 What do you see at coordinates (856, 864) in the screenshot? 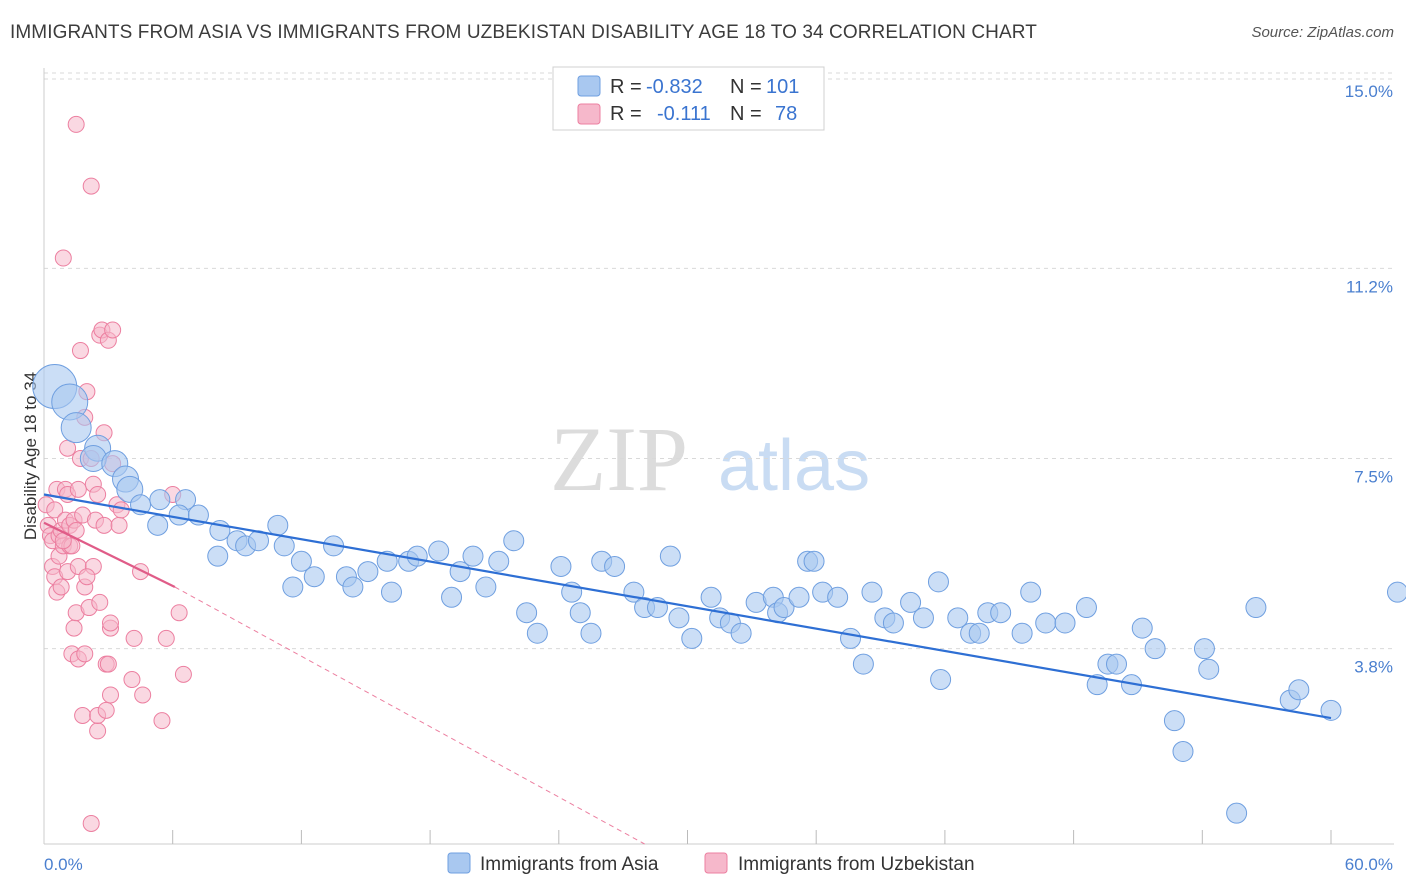
I see `series-legend-label-uzbekistan: Immigrants from Uzbekistan` at bounding box center [856, 864].